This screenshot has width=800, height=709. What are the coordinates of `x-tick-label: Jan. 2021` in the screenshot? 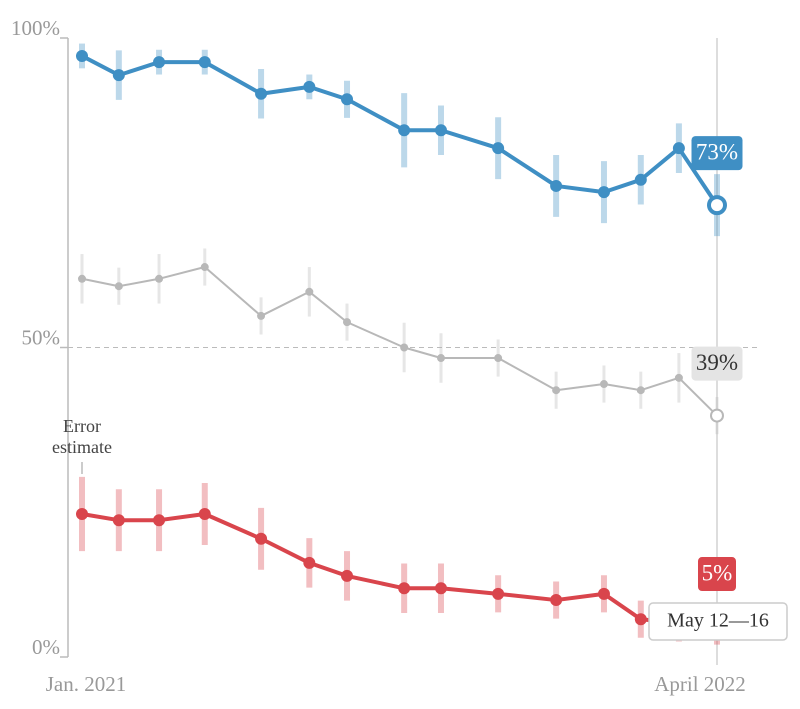 It's located at (86, 684).